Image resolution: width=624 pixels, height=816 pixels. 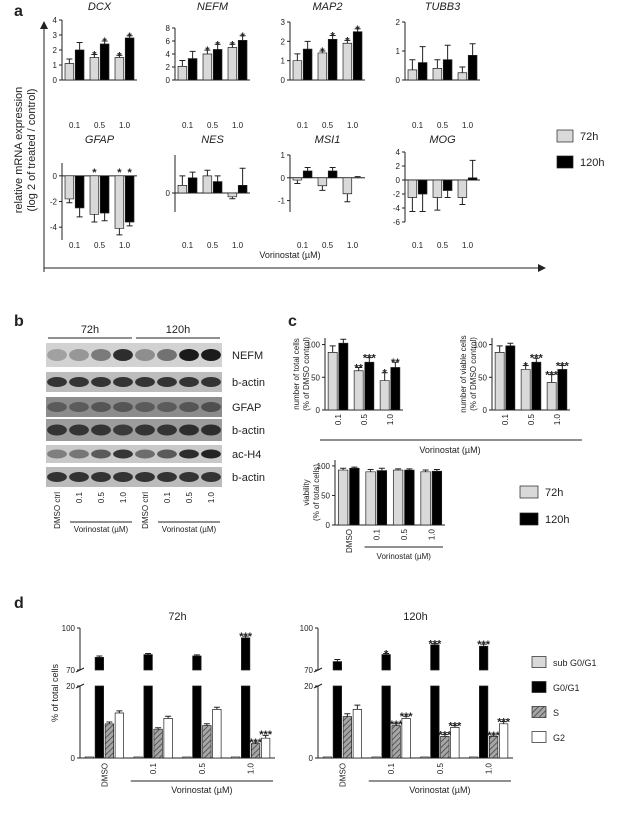 I want to click on y-tick-label: -2, so click(x=397, y=194).